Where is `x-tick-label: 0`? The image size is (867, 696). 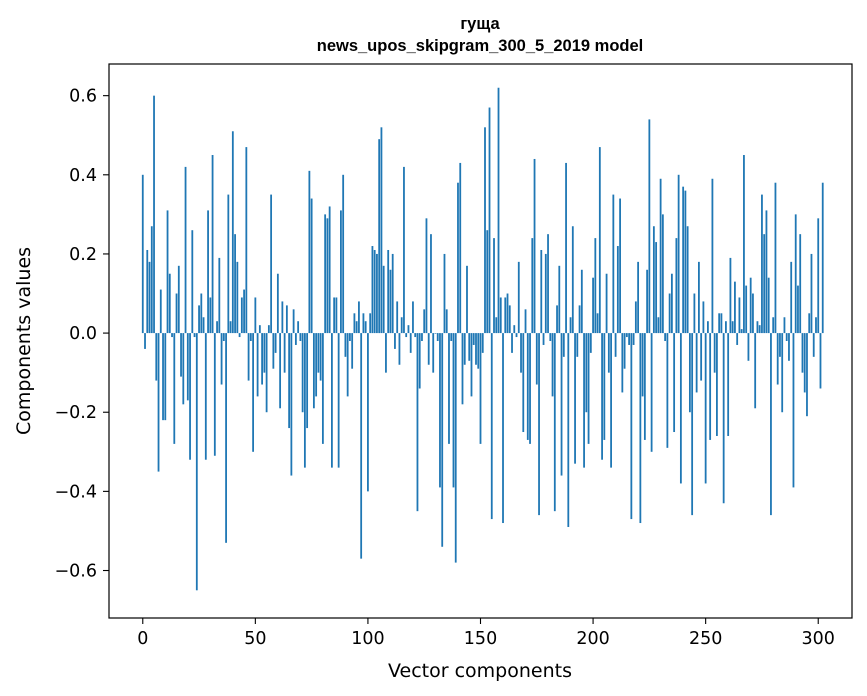 x-tick-label: 0 is located at coordinates (142, 639).